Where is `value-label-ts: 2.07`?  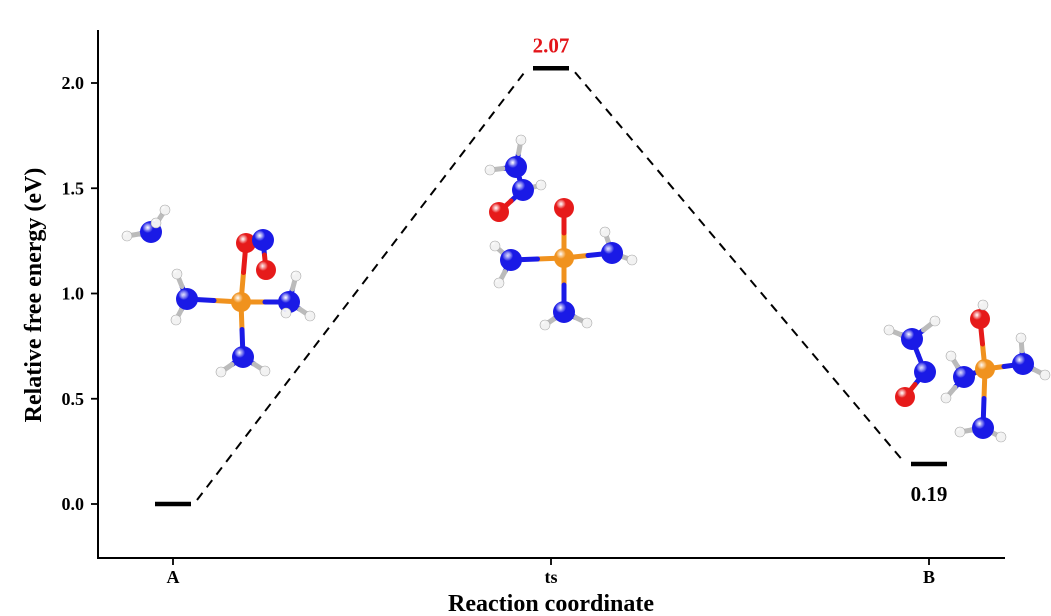
value-label-ts: 2.07 is located at coordinates (551, 45).